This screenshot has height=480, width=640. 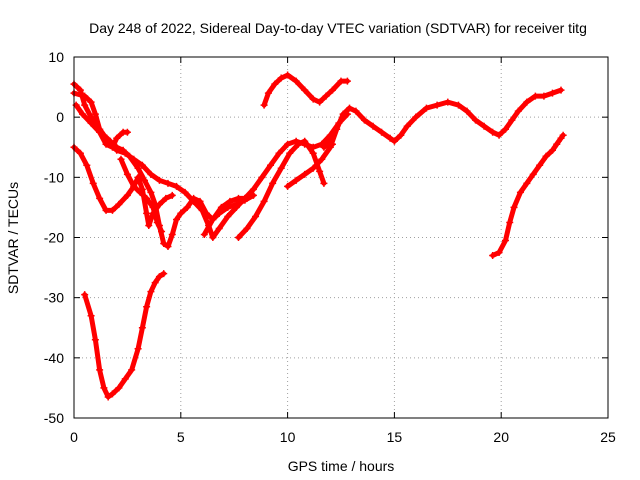 I want to click on y-tick-label: -10, so click(x=54, y=177).